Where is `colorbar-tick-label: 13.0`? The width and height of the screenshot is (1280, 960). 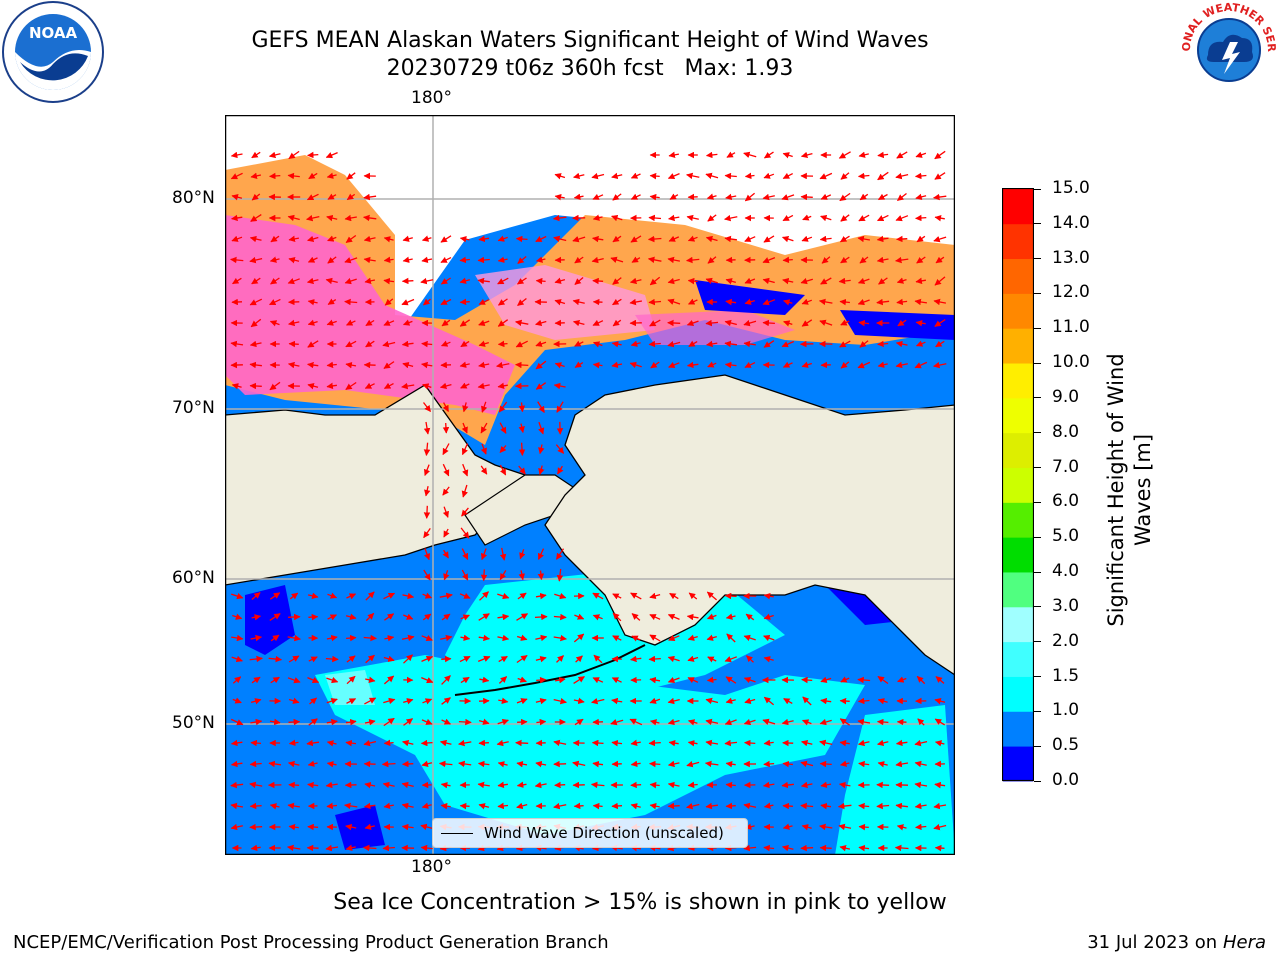
colorbar-tick-label: 13.0 is located at coordinates (1071, 257).